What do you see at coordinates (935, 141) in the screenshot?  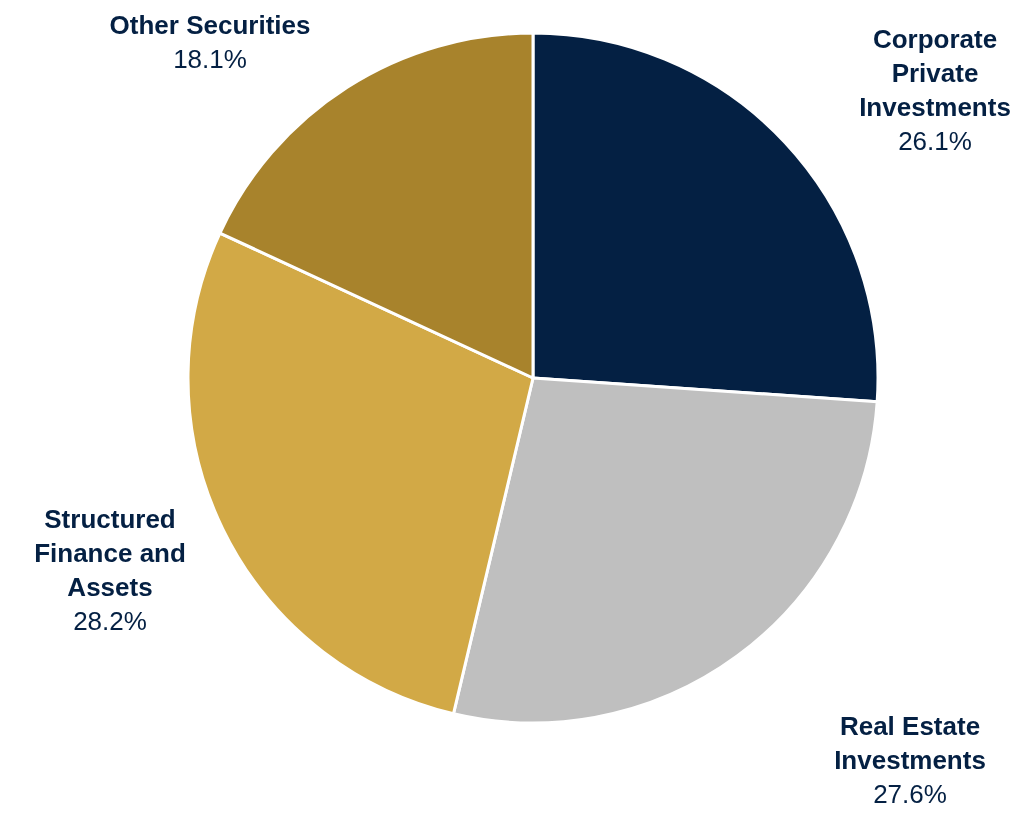 I see `data-label: 26.1%` at bounding box center [935, 141].